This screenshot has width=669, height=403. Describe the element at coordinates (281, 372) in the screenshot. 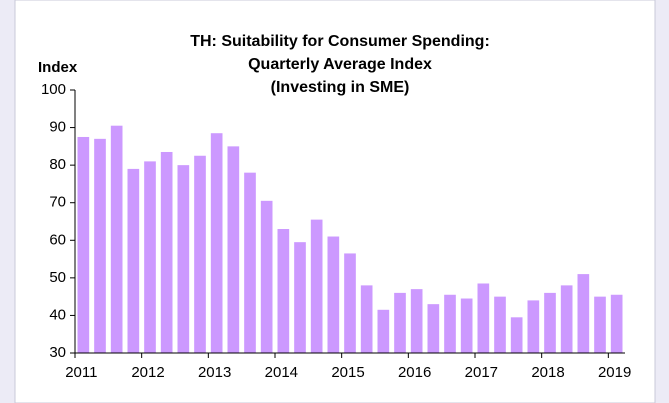

I see `x-tick-label: 2014` at that location.